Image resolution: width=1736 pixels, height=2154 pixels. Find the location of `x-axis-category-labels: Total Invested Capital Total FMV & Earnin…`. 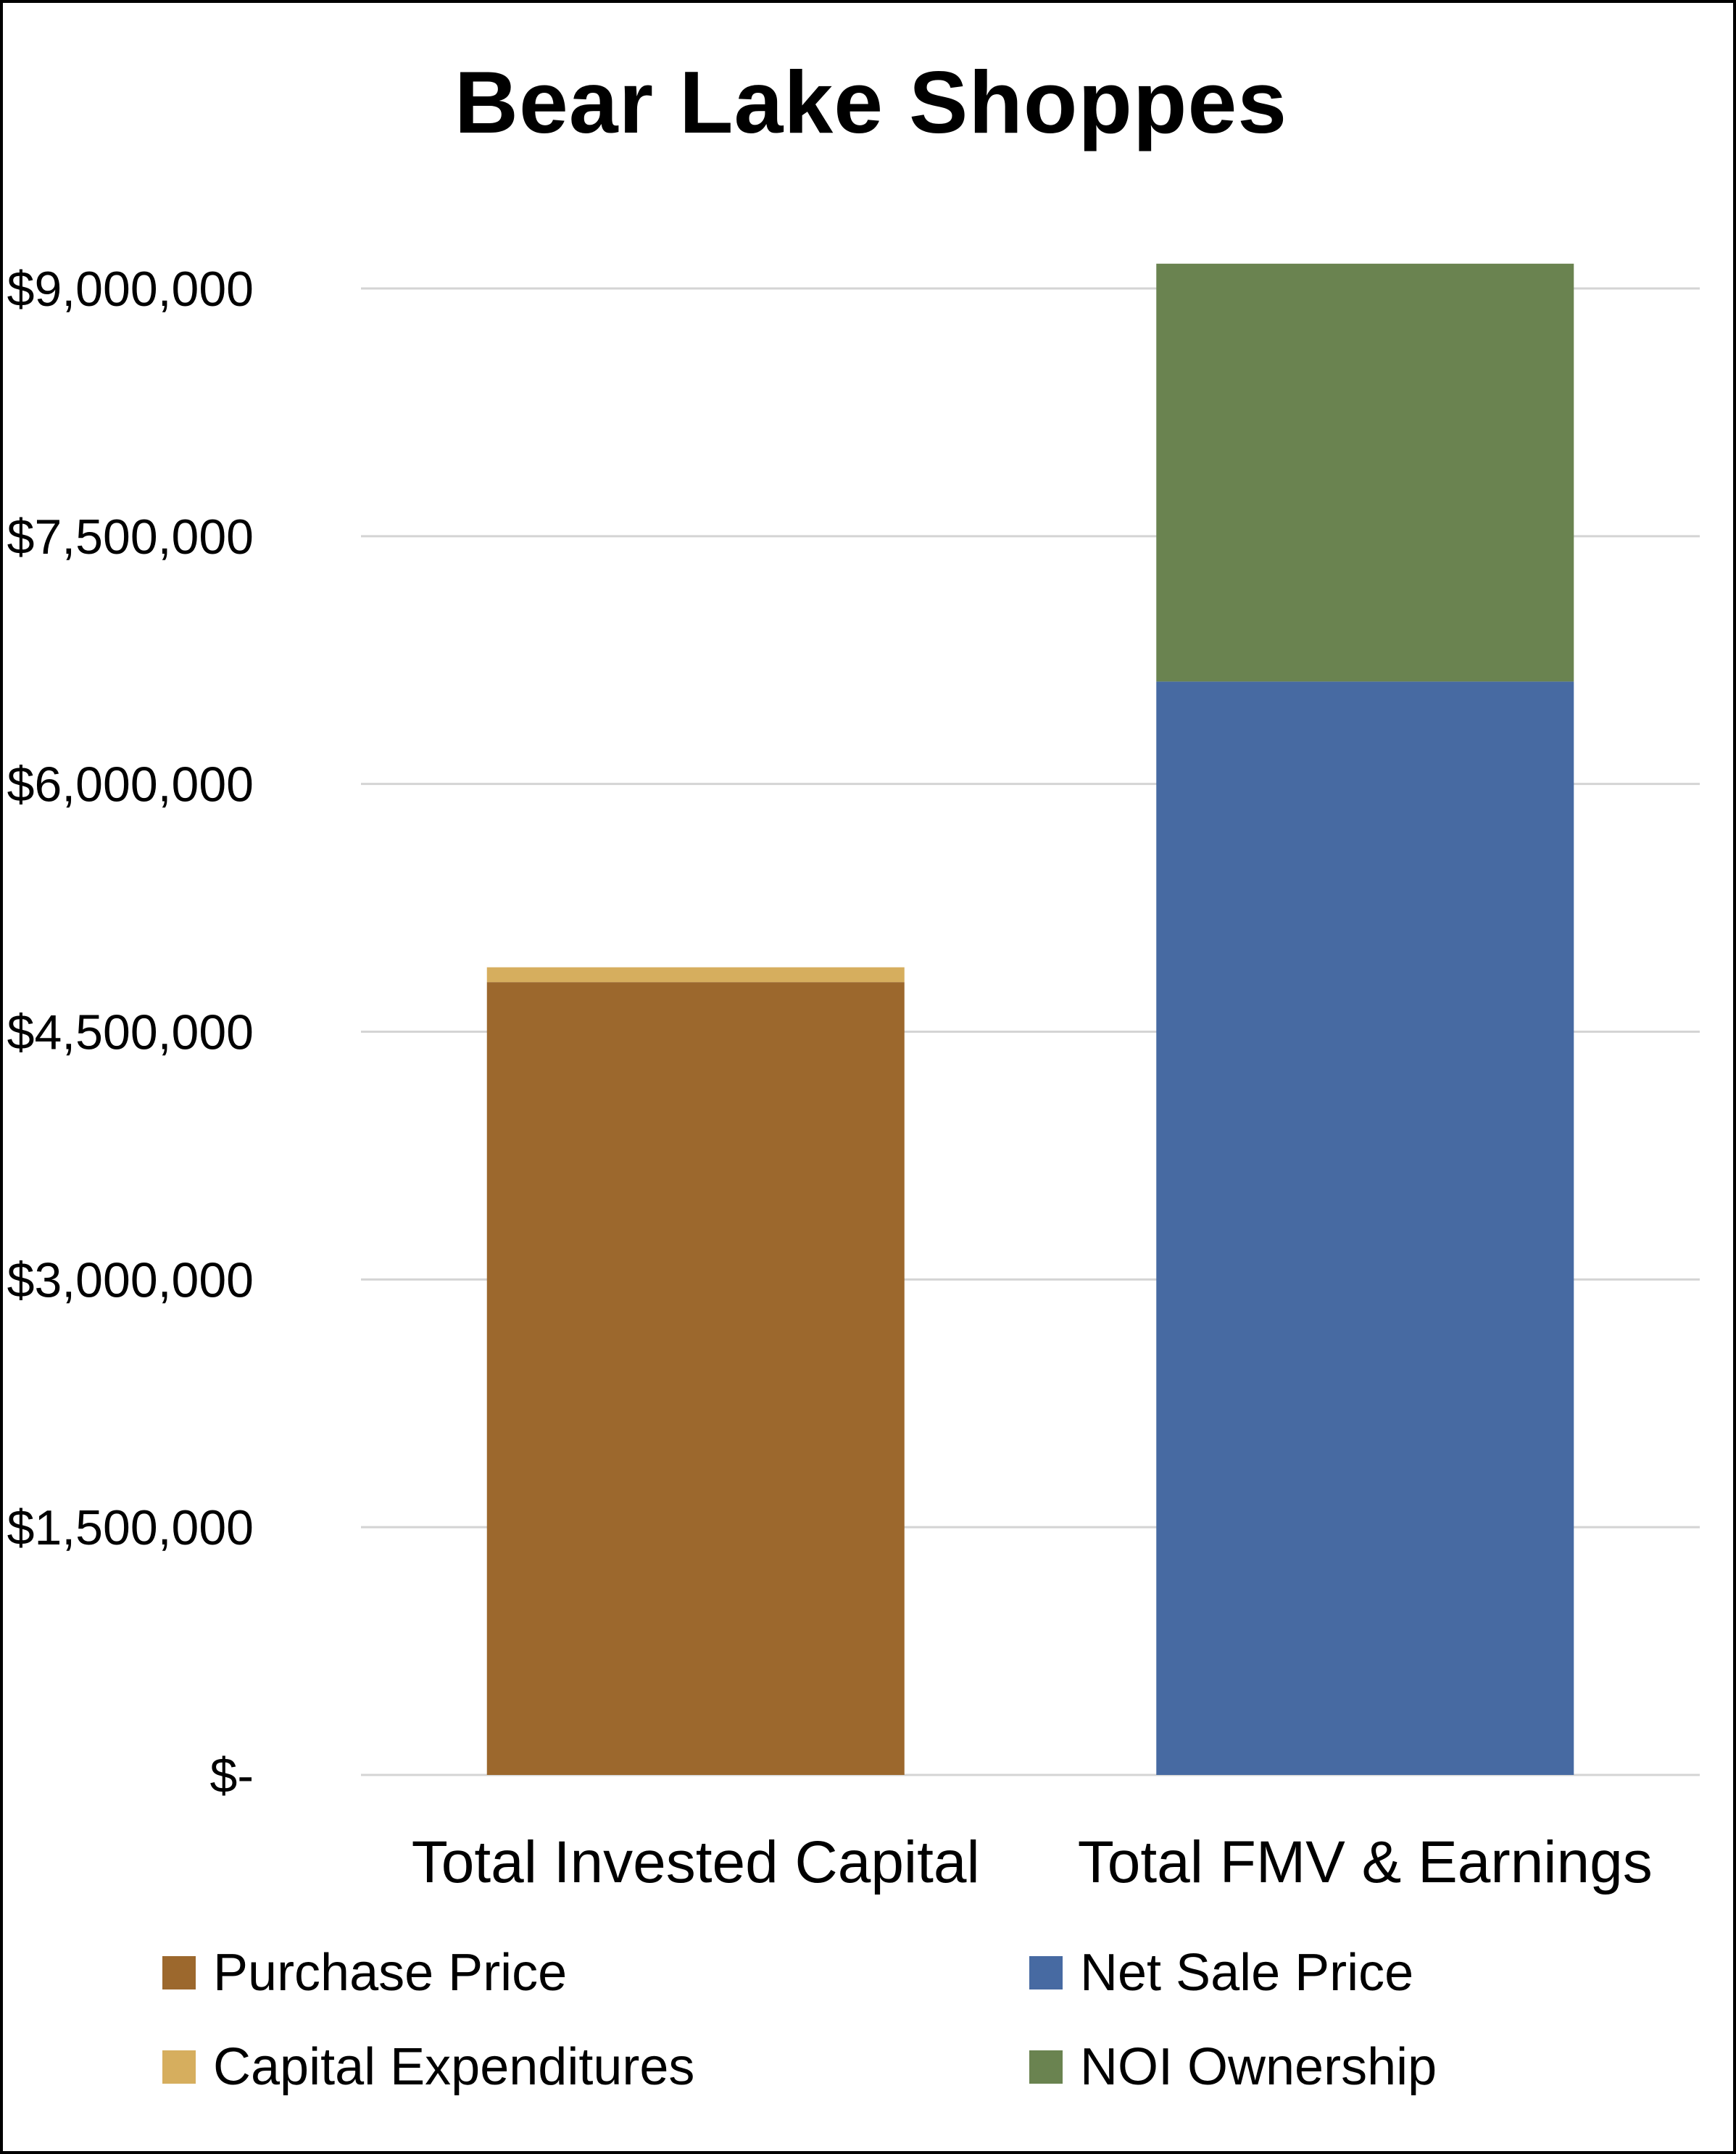

x-axis-category-labels: Total Invested Capital Total FMV & Earnin… is located at coordinates (1032, 1862).